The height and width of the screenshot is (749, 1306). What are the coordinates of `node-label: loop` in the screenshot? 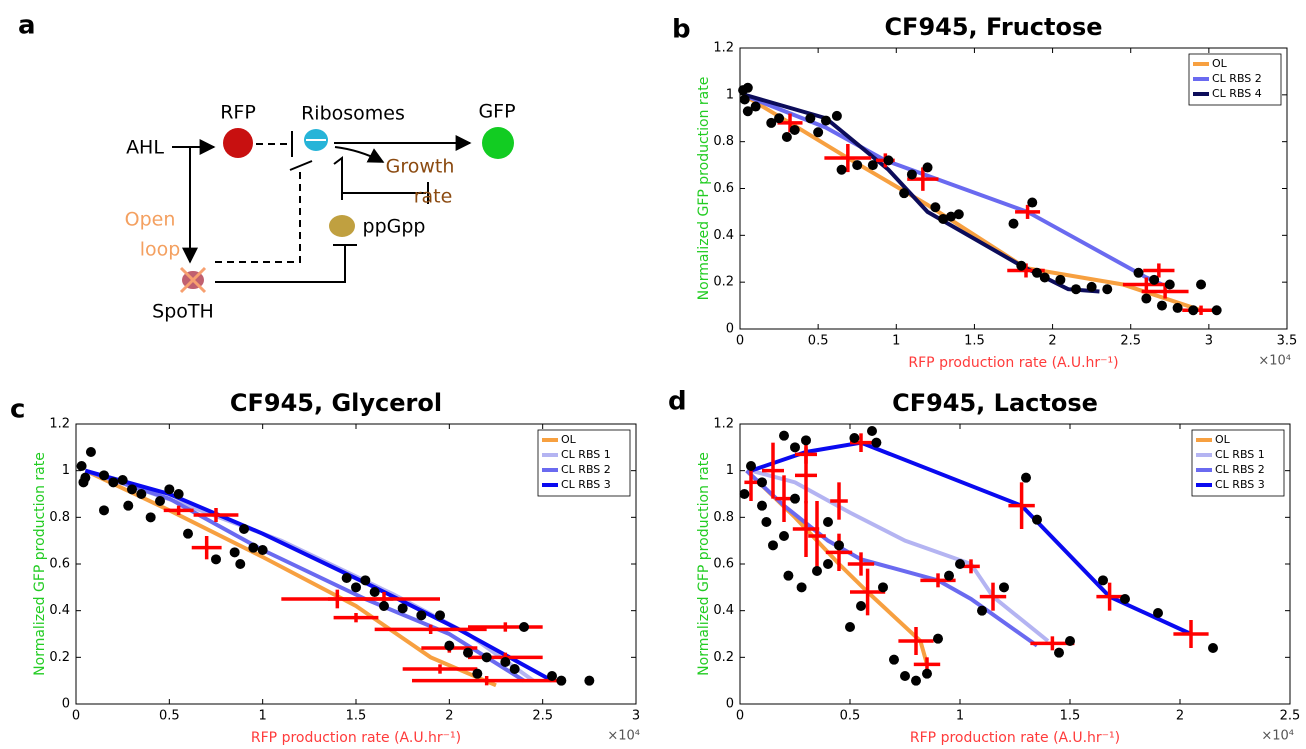 It's located at (160, 250).